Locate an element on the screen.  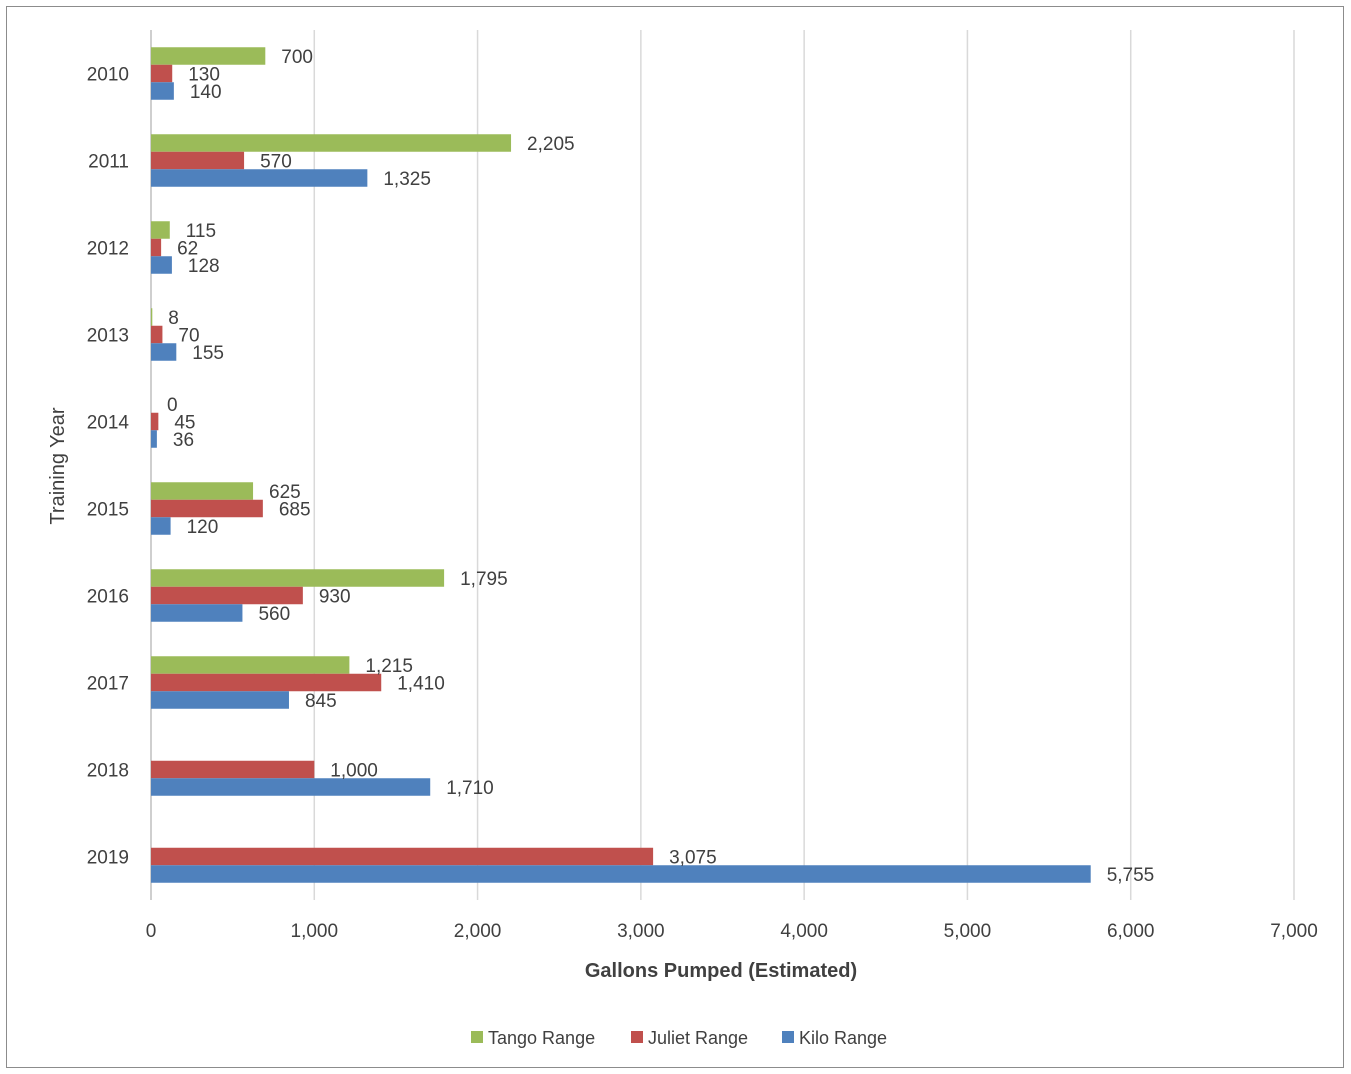
y-tick-label: 2010 is located at coordinates (108, 75).